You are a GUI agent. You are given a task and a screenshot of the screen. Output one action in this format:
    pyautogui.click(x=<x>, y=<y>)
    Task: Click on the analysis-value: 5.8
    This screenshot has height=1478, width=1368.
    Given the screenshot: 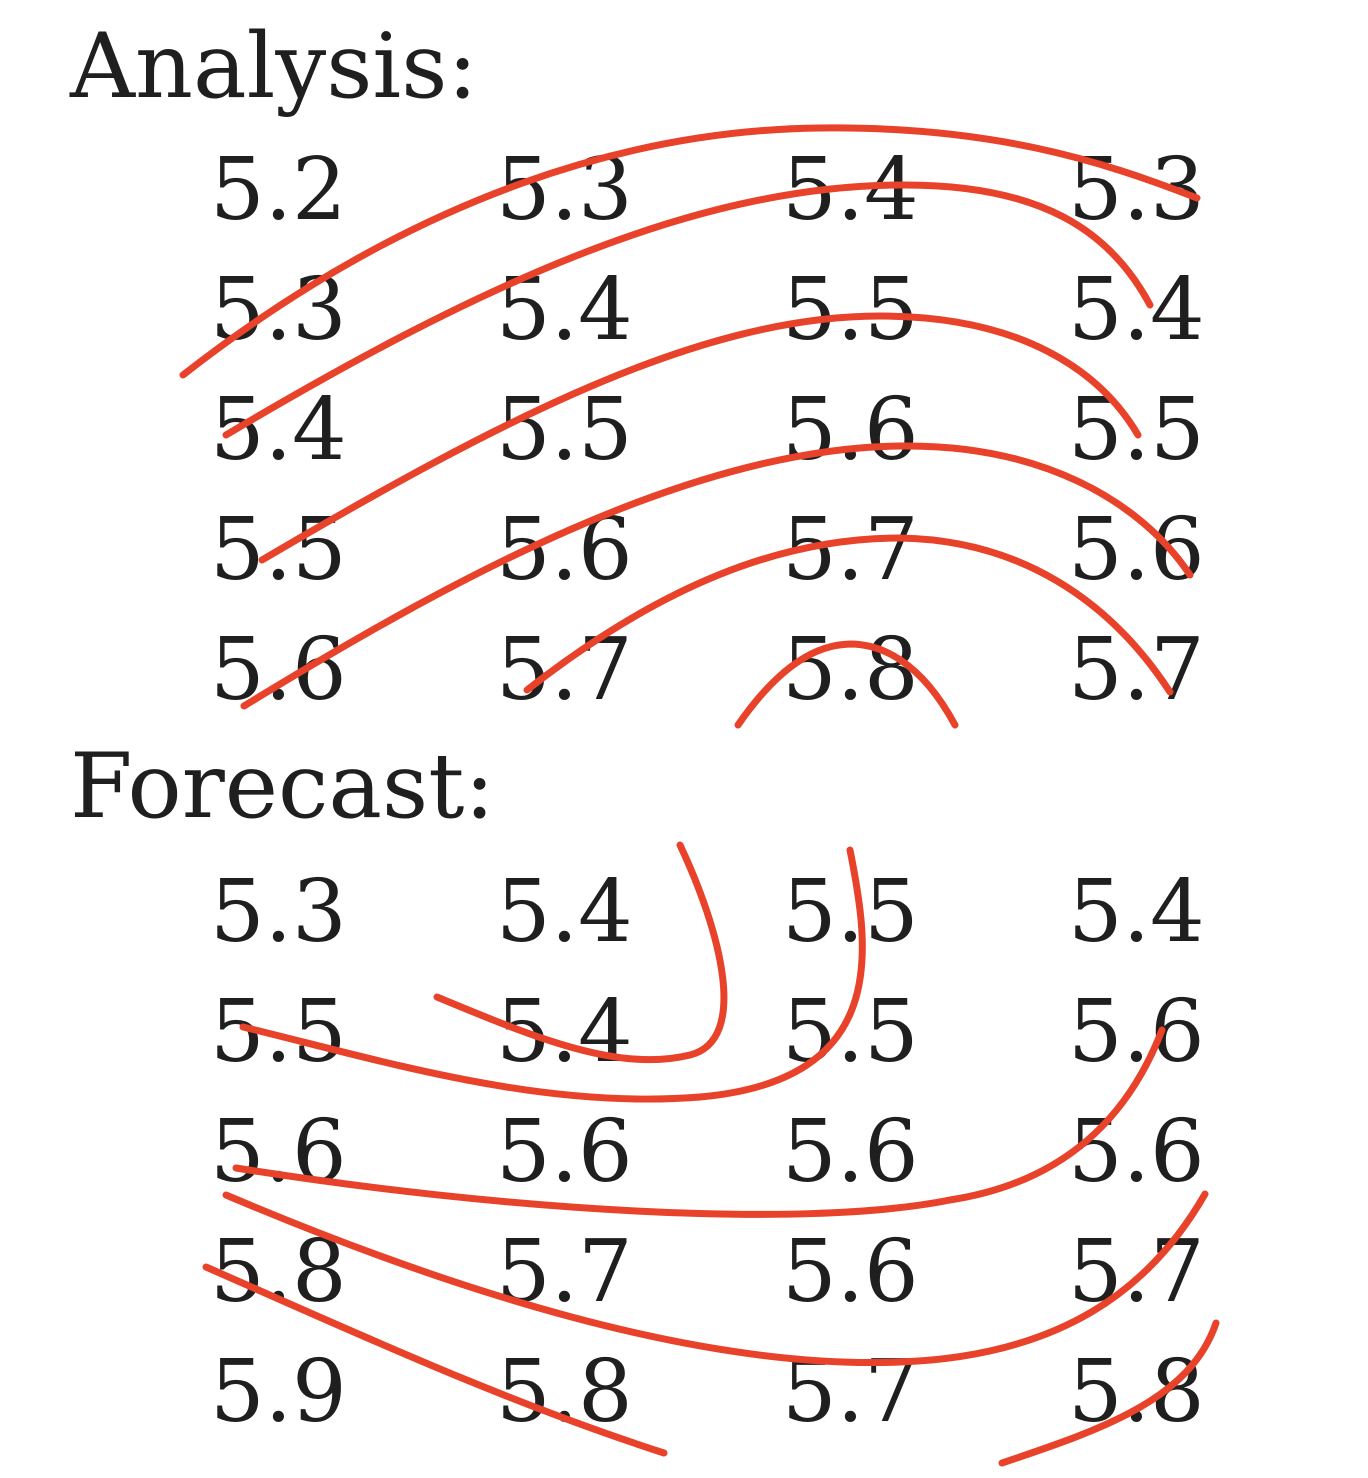 What is the action you would take?
    pyautogui.click(x=850, y=670)
    